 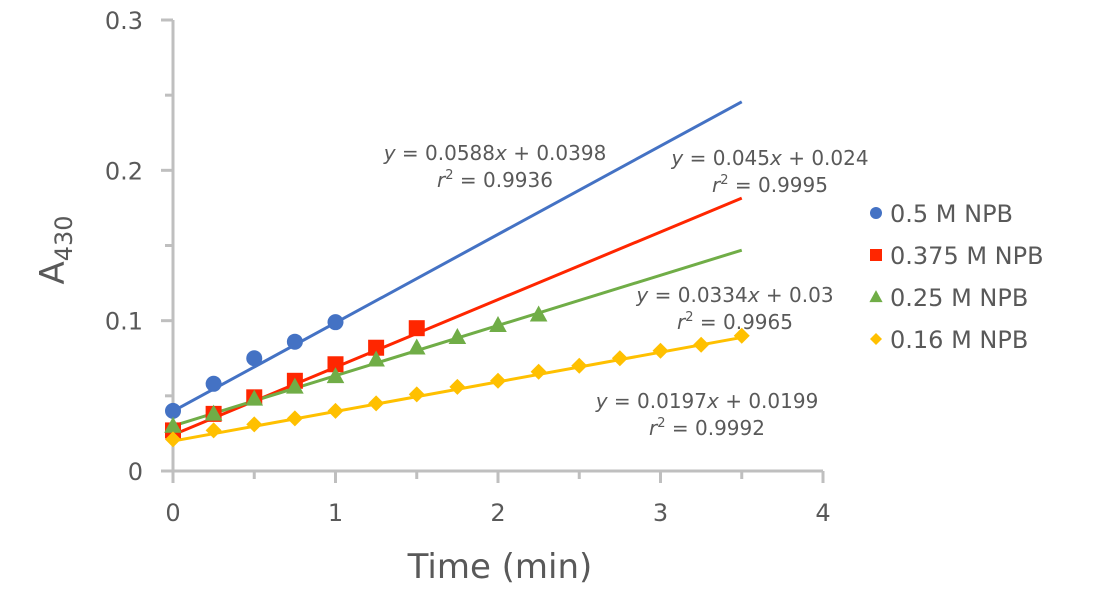 I want to click on x-tick-label: 3, so click(x=660, y=513).